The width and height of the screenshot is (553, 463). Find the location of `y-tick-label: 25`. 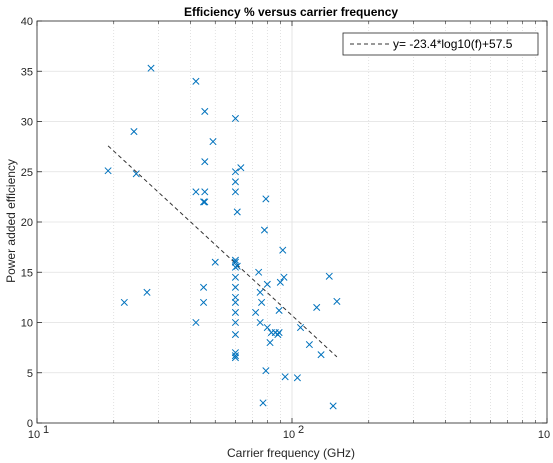

y-tick-label: 25 is located at coordinates (27, 173).